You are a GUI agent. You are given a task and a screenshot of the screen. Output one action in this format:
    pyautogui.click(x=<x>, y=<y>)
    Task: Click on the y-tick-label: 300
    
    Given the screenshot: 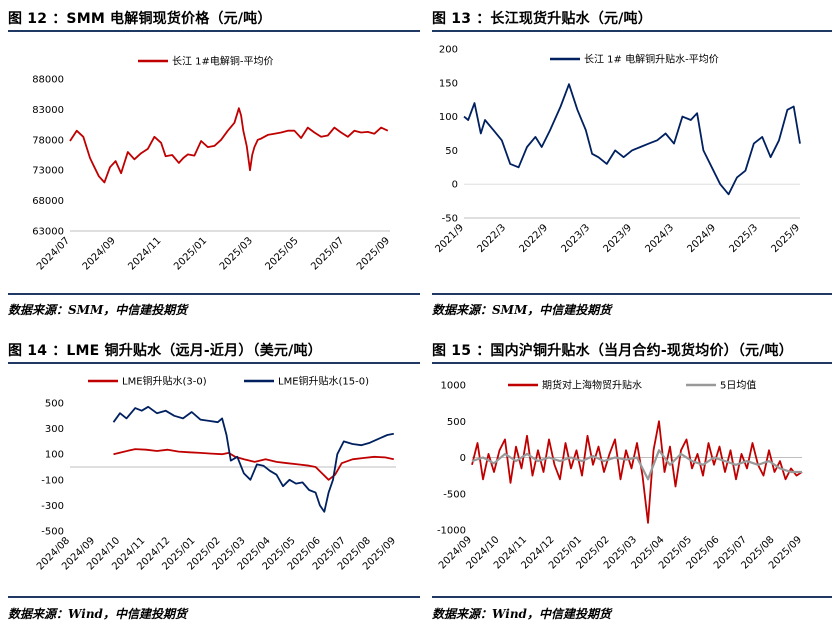 What is the action you would take?
    pyautogui.click(x=54, y=429)
    